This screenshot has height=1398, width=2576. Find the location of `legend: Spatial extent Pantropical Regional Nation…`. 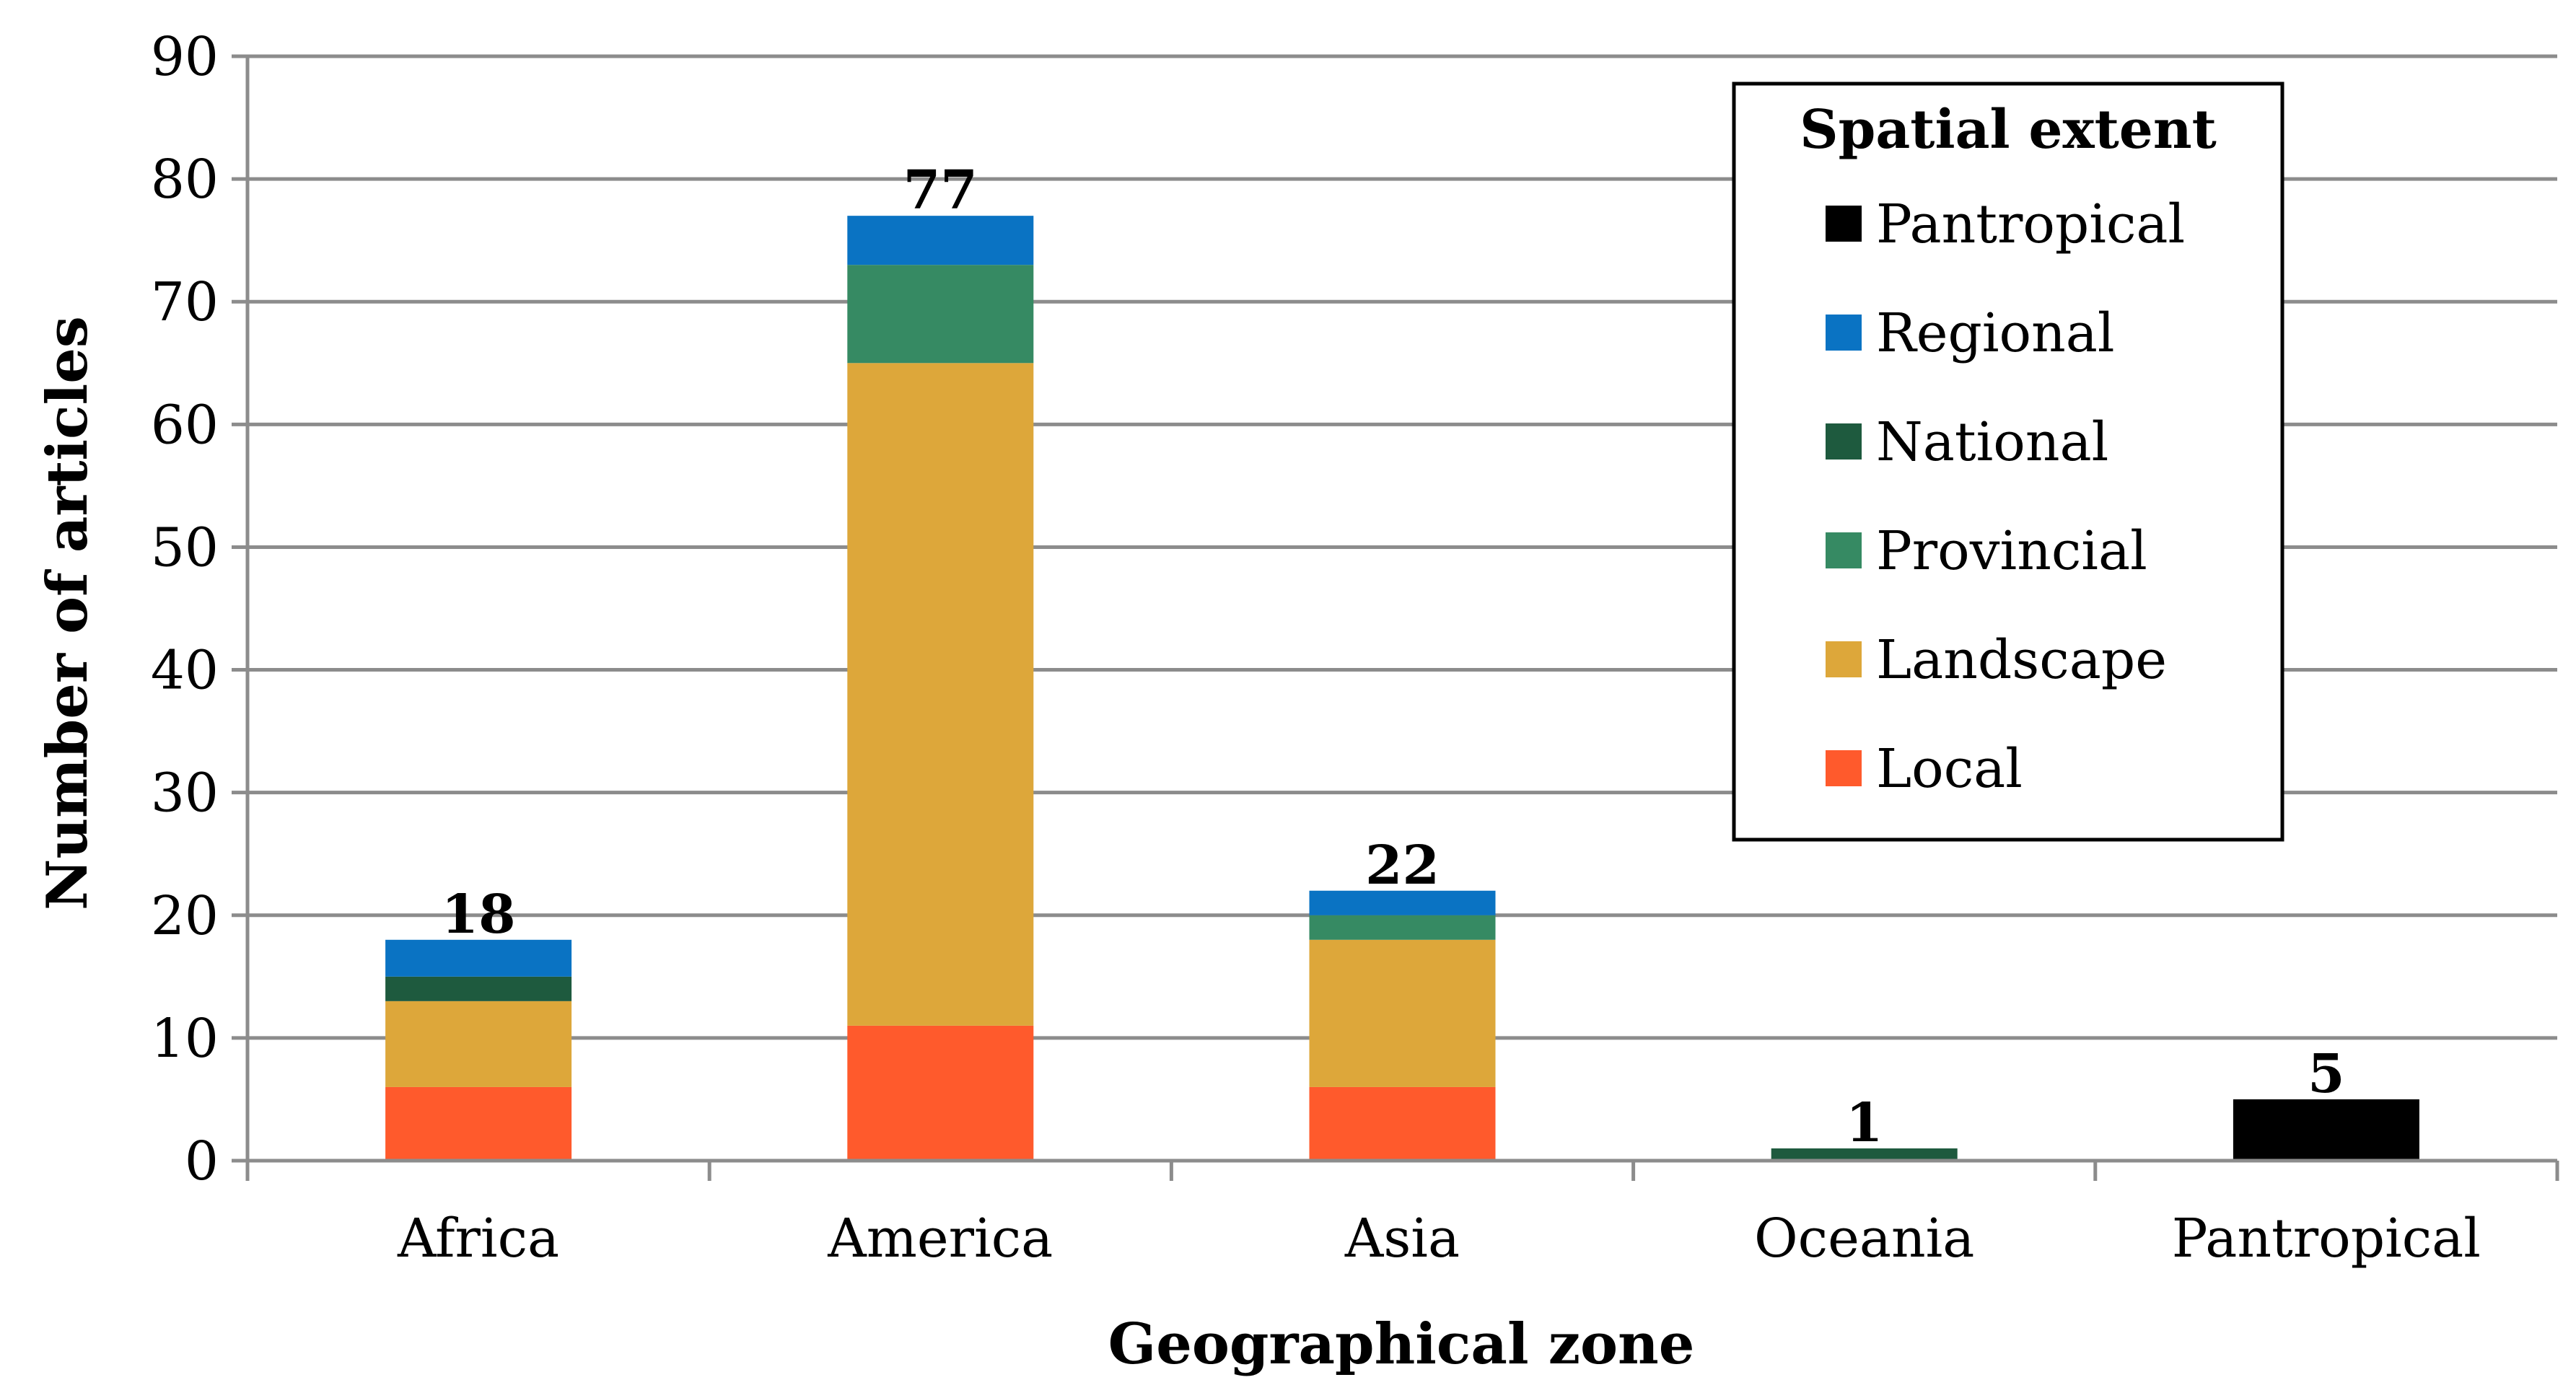

legend: Spatial extent Pantropical Regional Nation… is located at coordinates (2008, 462).